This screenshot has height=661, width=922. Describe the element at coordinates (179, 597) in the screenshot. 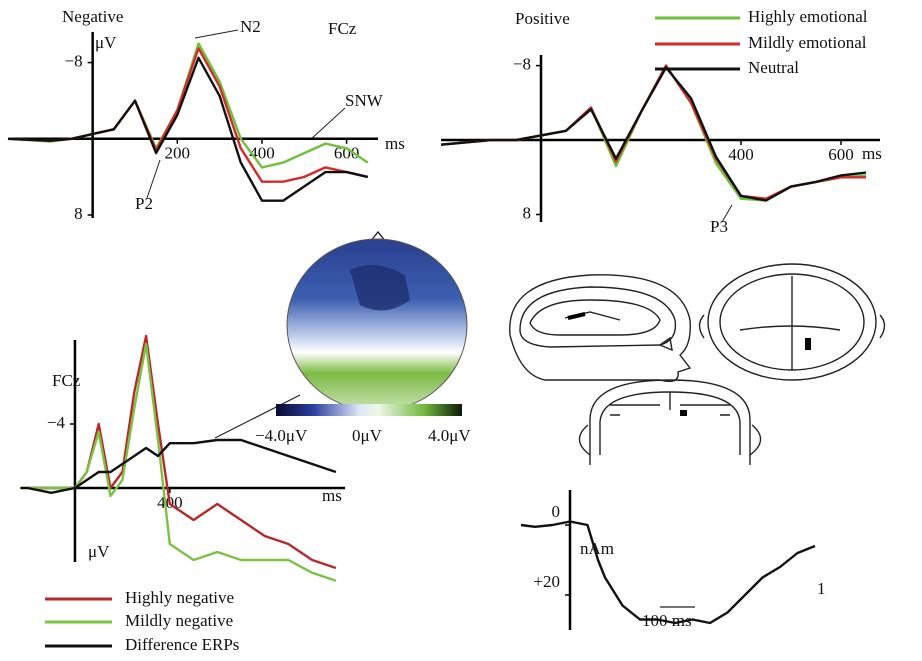

I see `legend-label: Highly negative` at that location.